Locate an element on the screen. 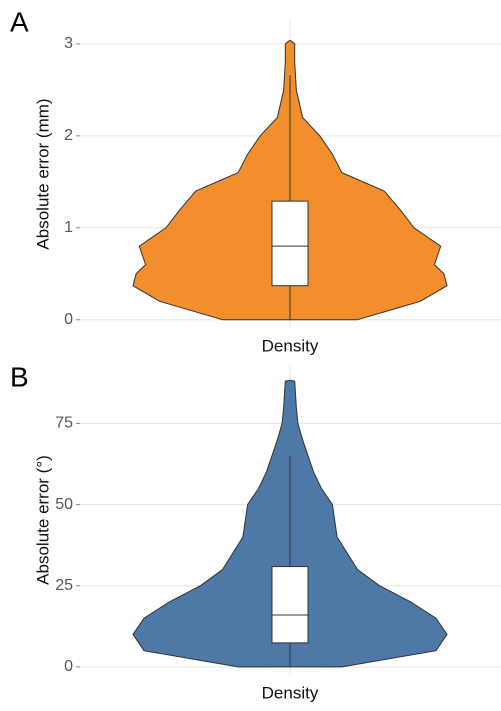 The height and width of the screenshot is (711, 501). y-tick-label: 75 is located at coordinates (64, 423).